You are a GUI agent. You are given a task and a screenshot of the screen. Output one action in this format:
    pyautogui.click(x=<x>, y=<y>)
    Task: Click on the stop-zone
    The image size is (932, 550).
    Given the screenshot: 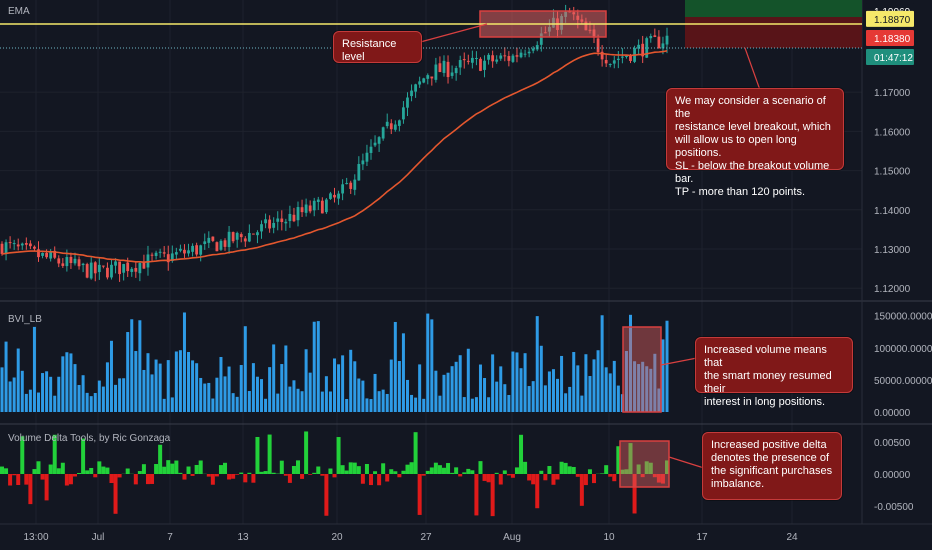 What is the action you would take?
    pyautogui.click(x=773, y=32)
    